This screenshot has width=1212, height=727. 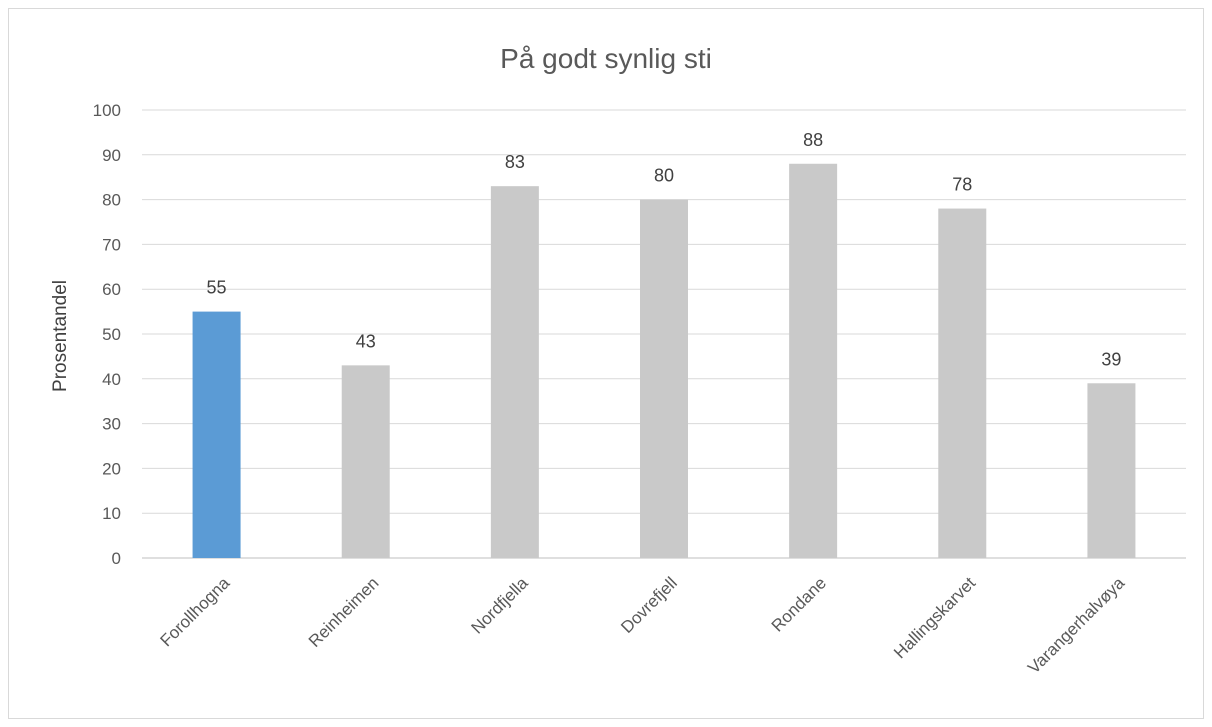 What do you see at coordinates (111, 424) in the screenshot?
I see `y-tick-label: 30` at bounding box center [111, 424].